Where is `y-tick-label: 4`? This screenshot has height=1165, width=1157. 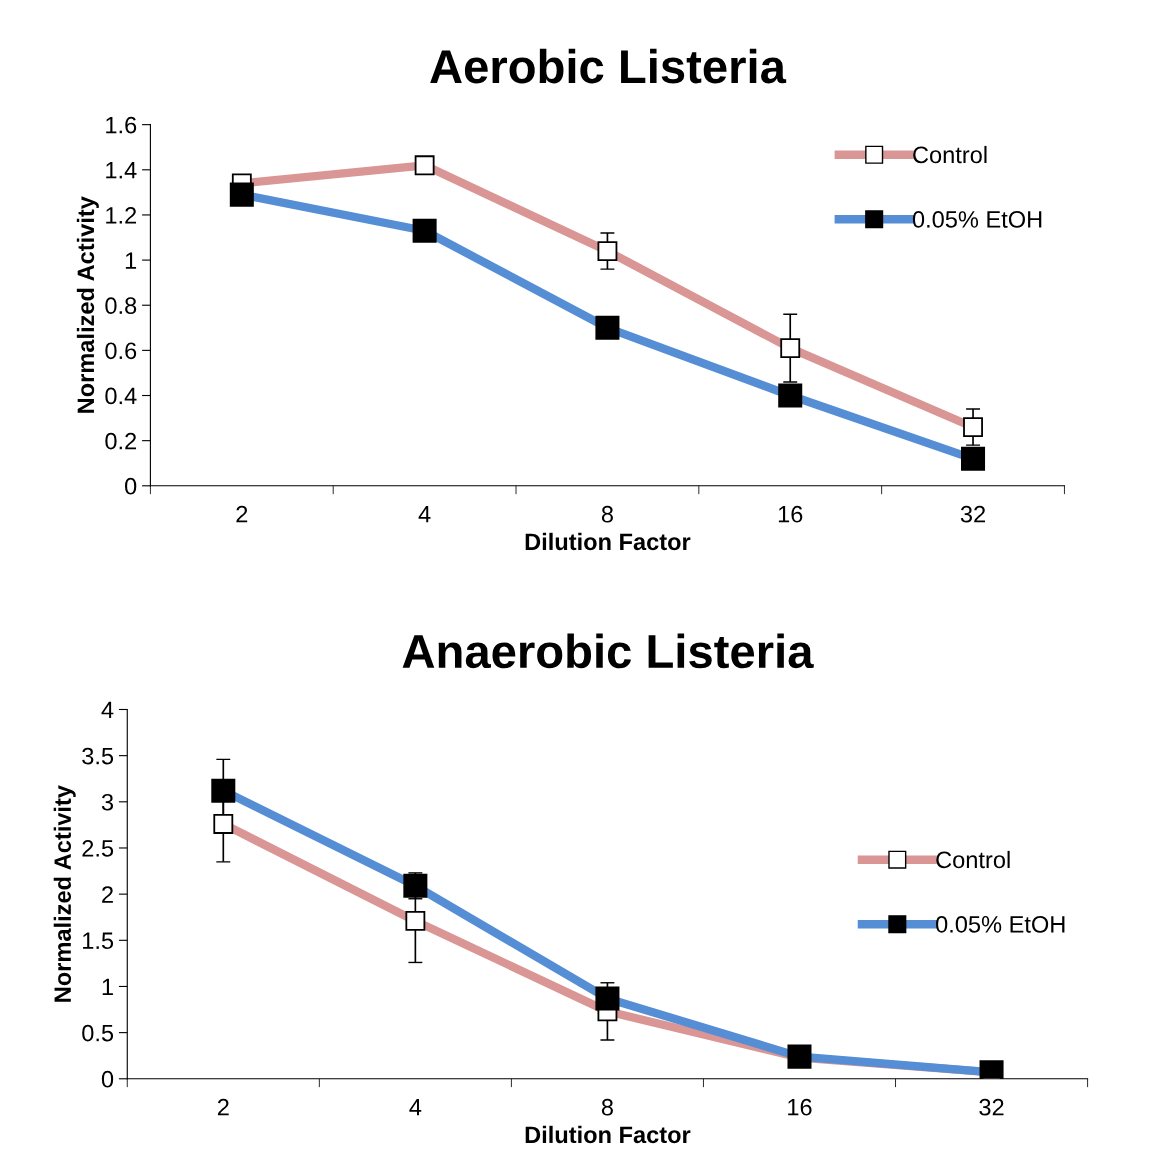 y-tick-label: 4 is located at coordinates (107, 710).